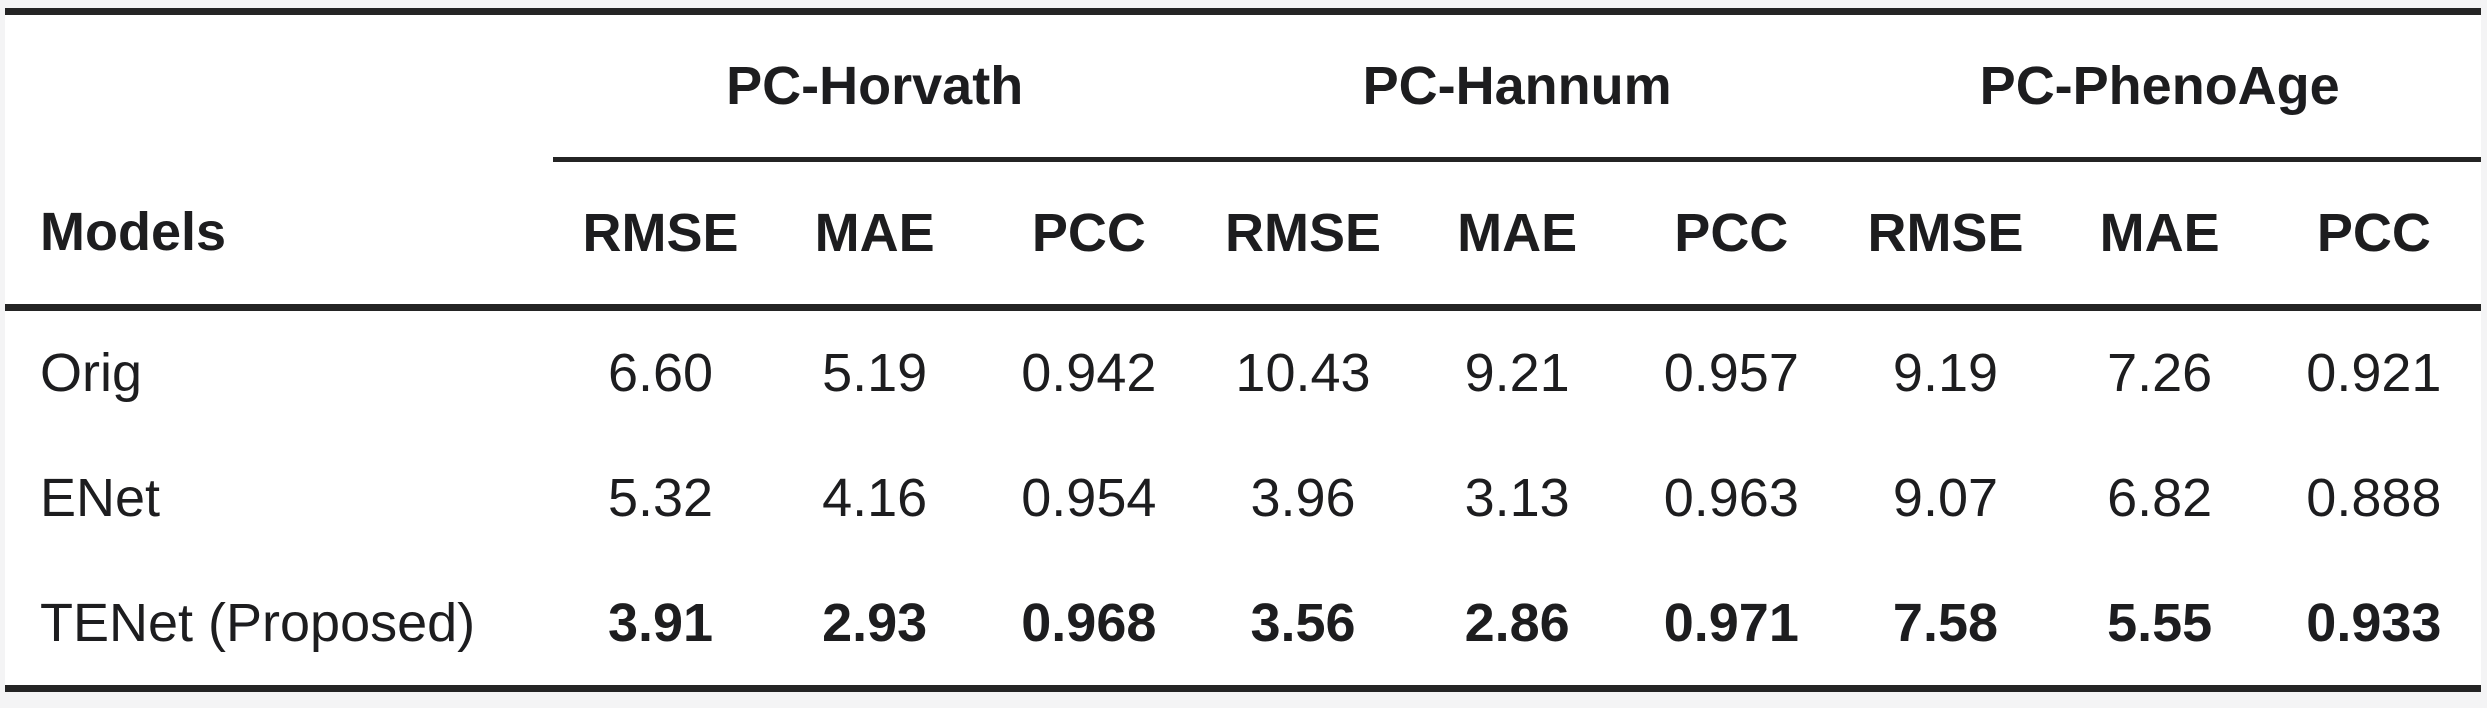 The width and height of the screenshot is (2487, 708). I want to click on metric-value-cell: 0.963, so click(1731, 498).